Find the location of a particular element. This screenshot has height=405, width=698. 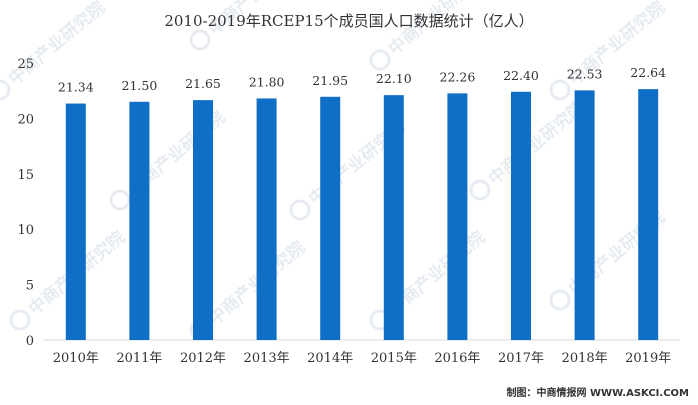

data-label: 22.40 is located at coordinates (521, 75).